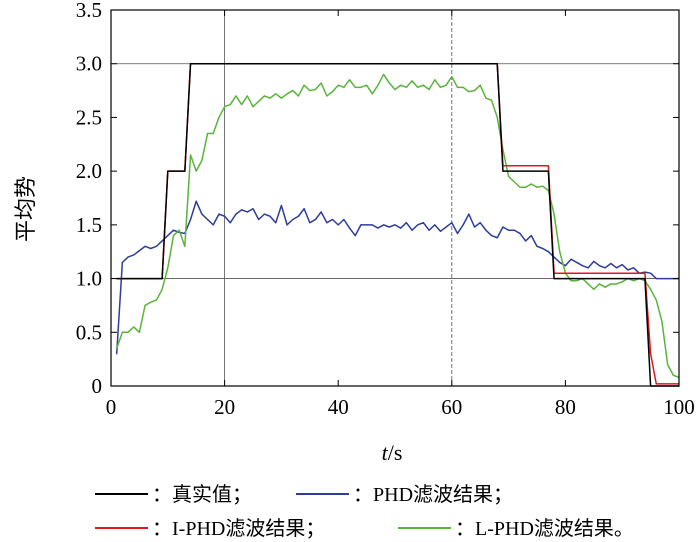 The image size is (700, 542). I want to click on x-tick-label: 0, so click(111, 407).